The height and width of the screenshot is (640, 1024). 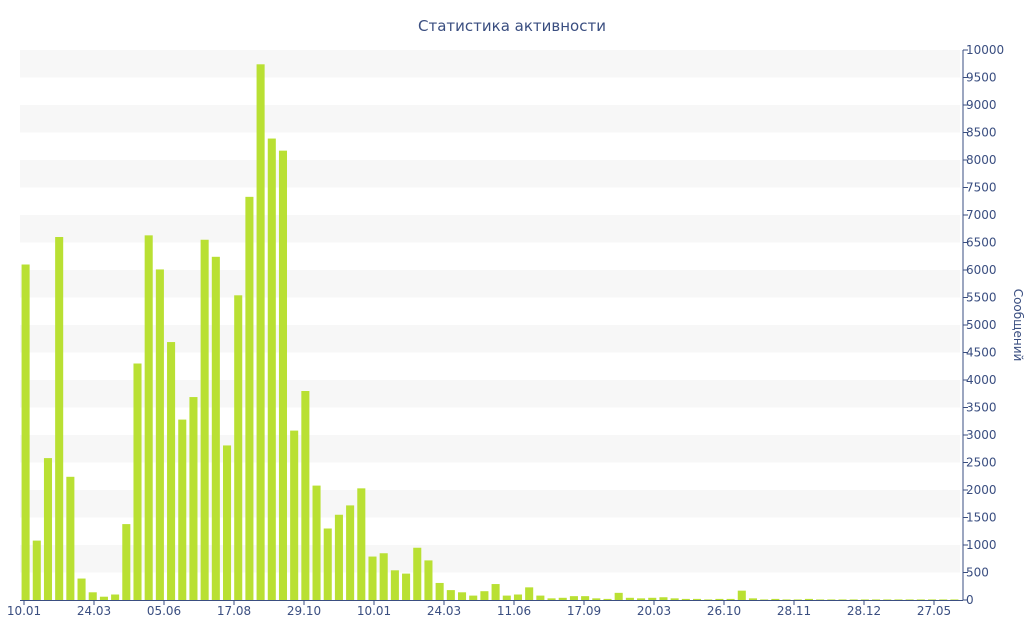 What do you see at coordinates (981, 188) in the screenshot?
I see `y-tick-label: 7500` at bounding box center [981, 188].